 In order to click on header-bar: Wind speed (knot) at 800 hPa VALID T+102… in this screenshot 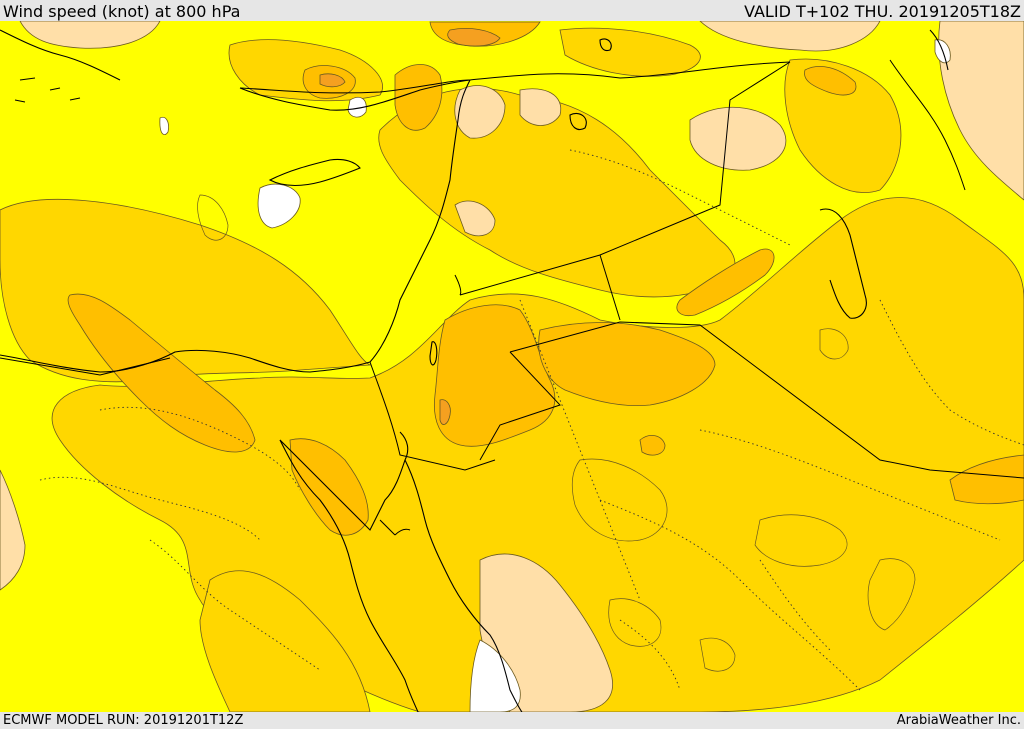, I will do `click(512, 10)`.